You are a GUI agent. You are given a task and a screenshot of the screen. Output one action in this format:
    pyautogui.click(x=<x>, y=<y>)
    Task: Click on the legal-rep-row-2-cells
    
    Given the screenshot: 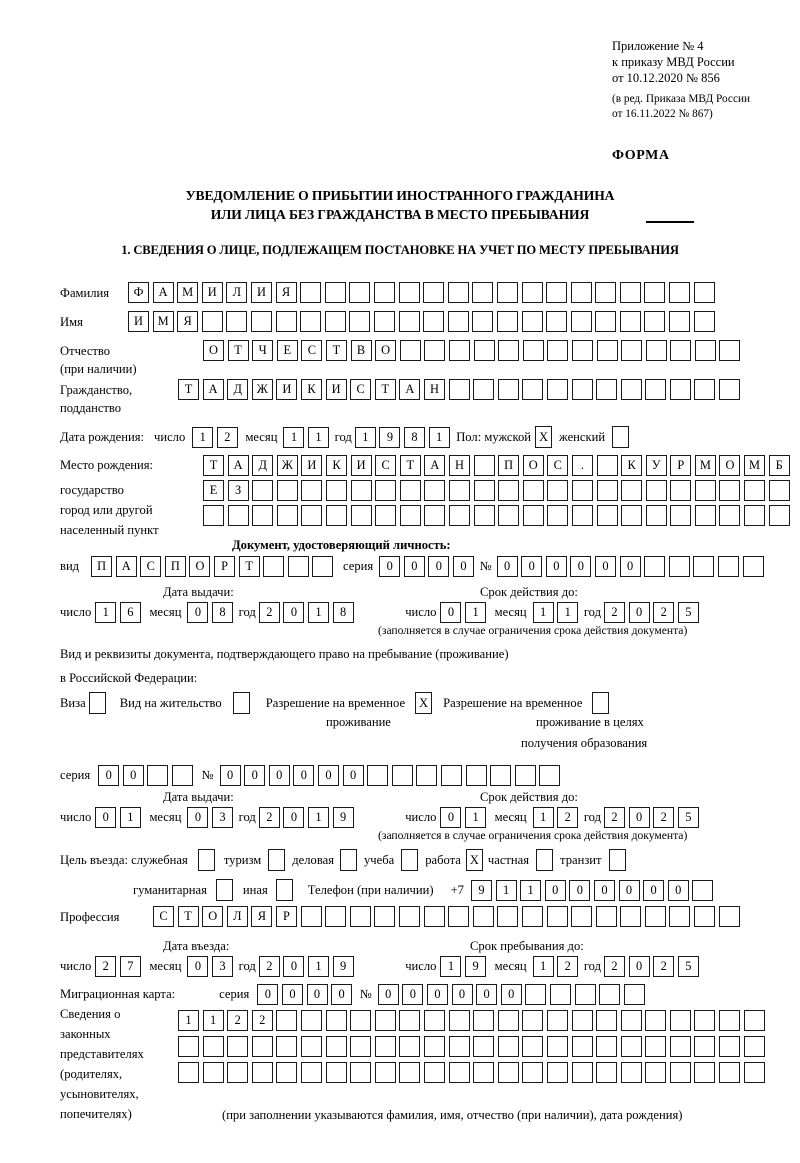 What is the action you would take?
    pyautogui.click(x=473, y=1046)
    